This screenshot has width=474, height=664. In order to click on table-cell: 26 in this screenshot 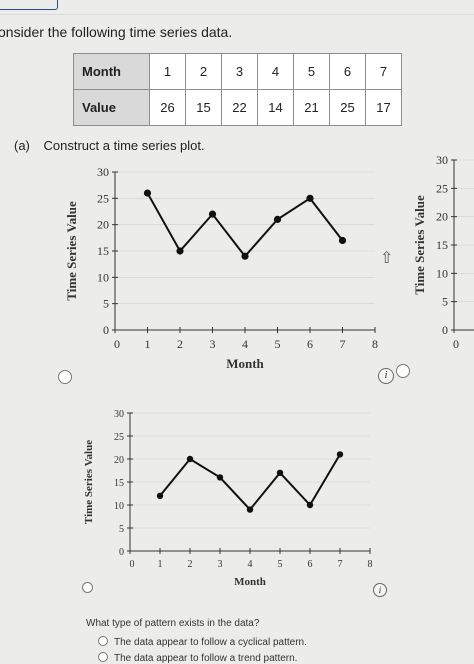, I will do `click(167, 107)`.